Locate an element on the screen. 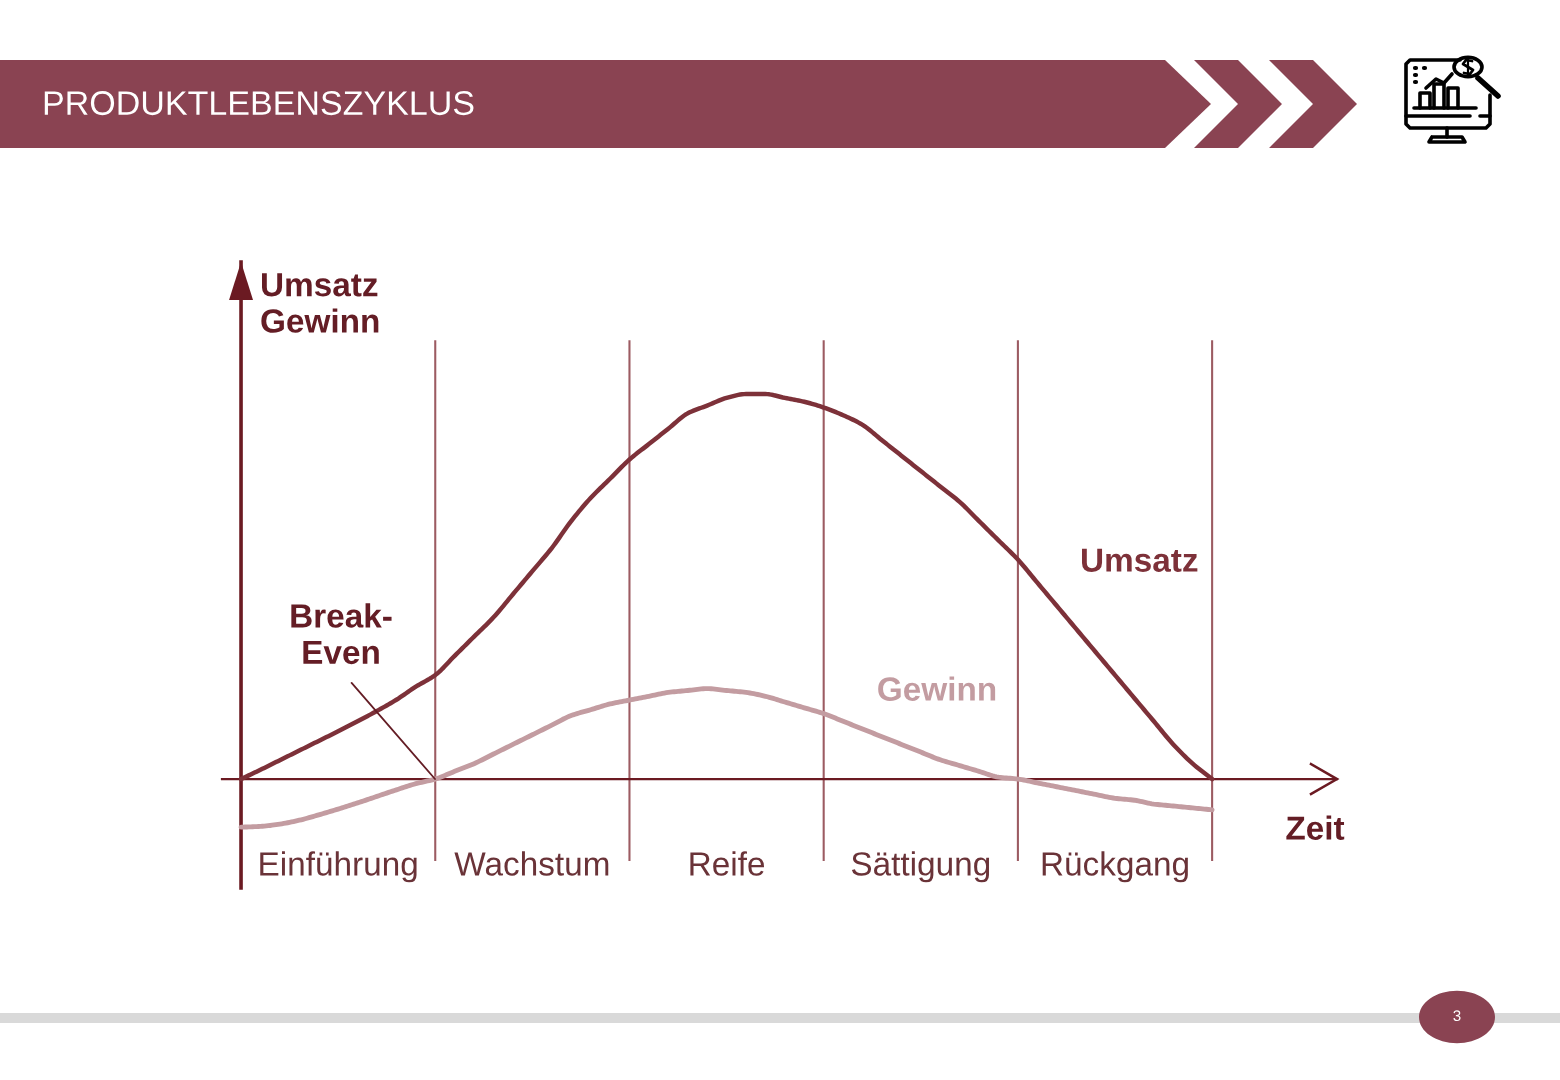 Image resolution: width=1560 pixels, height=1080 pixels. x-tick-label: Sättigung is located at coordinates (920, 867).